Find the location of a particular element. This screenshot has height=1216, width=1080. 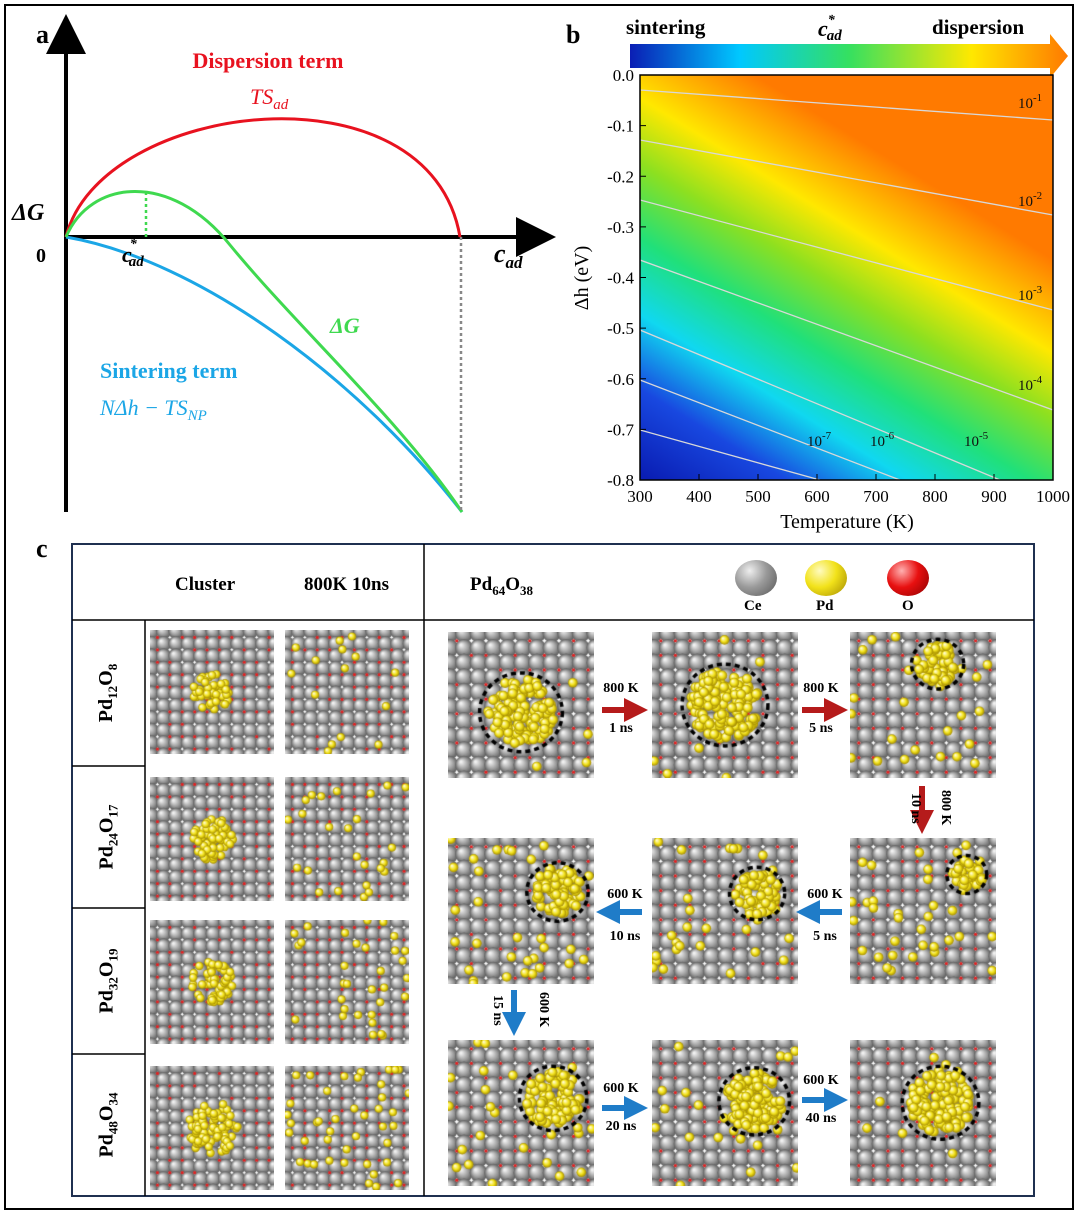

step-5-temp: 600 K is located at coordinates (625, 894).